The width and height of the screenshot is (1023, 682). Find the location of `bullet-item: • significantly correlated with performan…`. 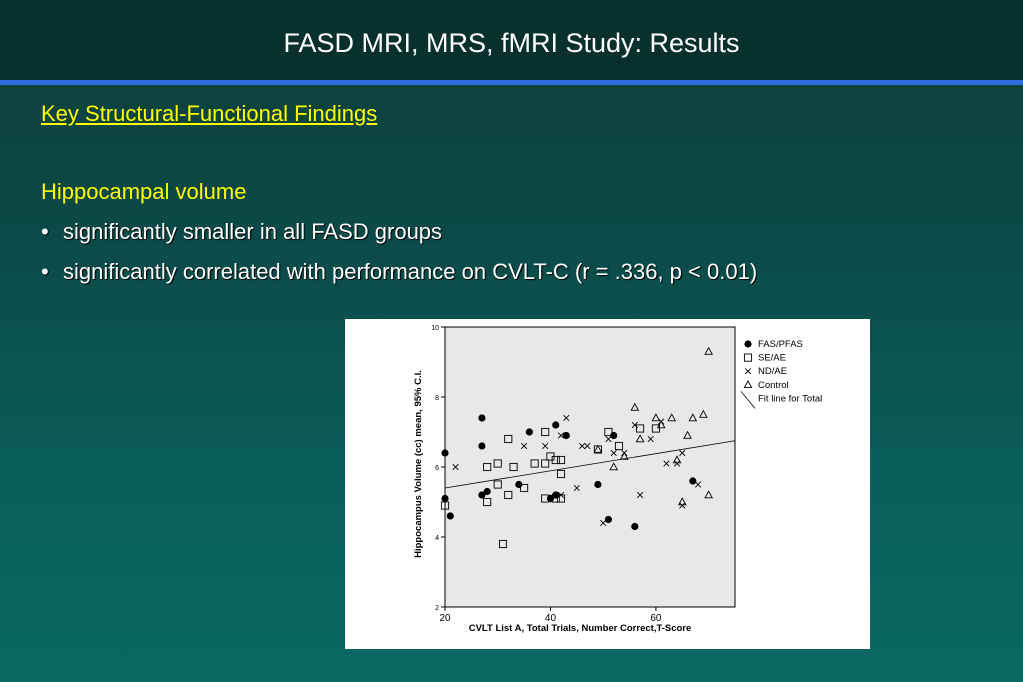

bullet-item: • significantly correlated with performan… is located at coordinates (399, 272).